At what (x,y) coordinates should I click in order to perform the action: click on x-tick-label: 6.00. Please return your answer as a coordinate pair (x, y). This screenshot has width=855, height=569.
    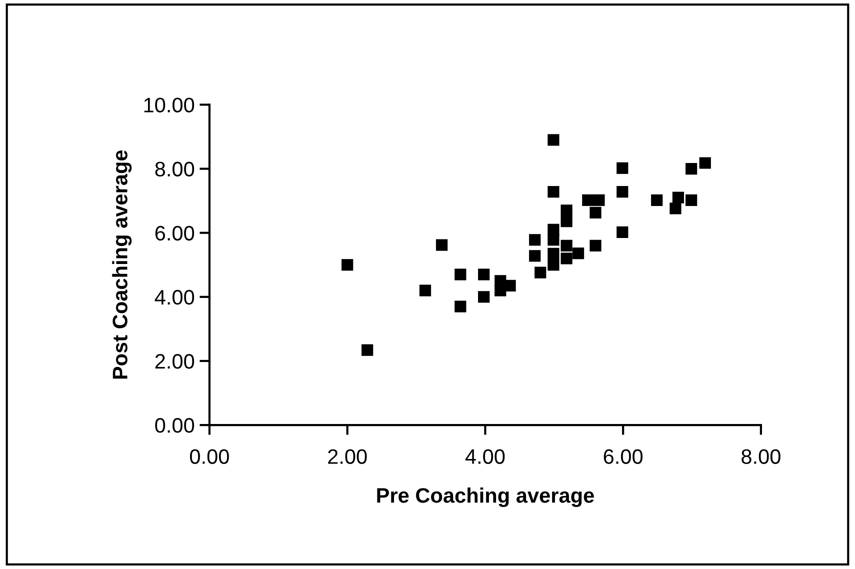
    Looking at the image, I should click on (623, 456).